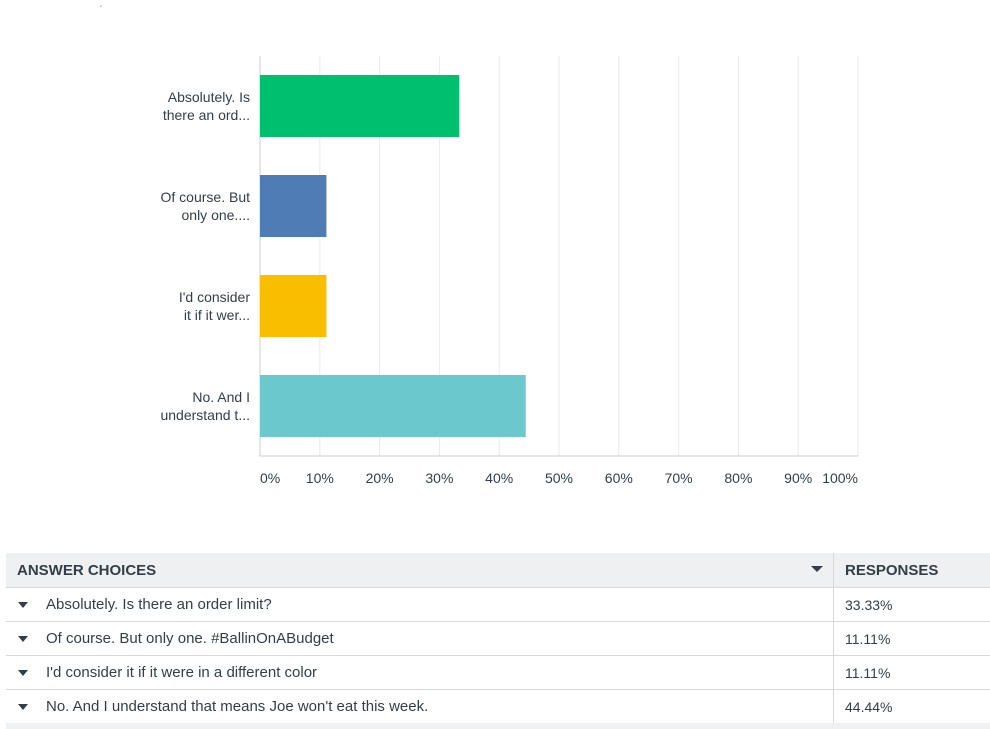 The width and height of the screenshot is (990, 729). Describe the element at coordinates (270, 478) in the screenshot. I see `x-tick-label: 0%` at that location.